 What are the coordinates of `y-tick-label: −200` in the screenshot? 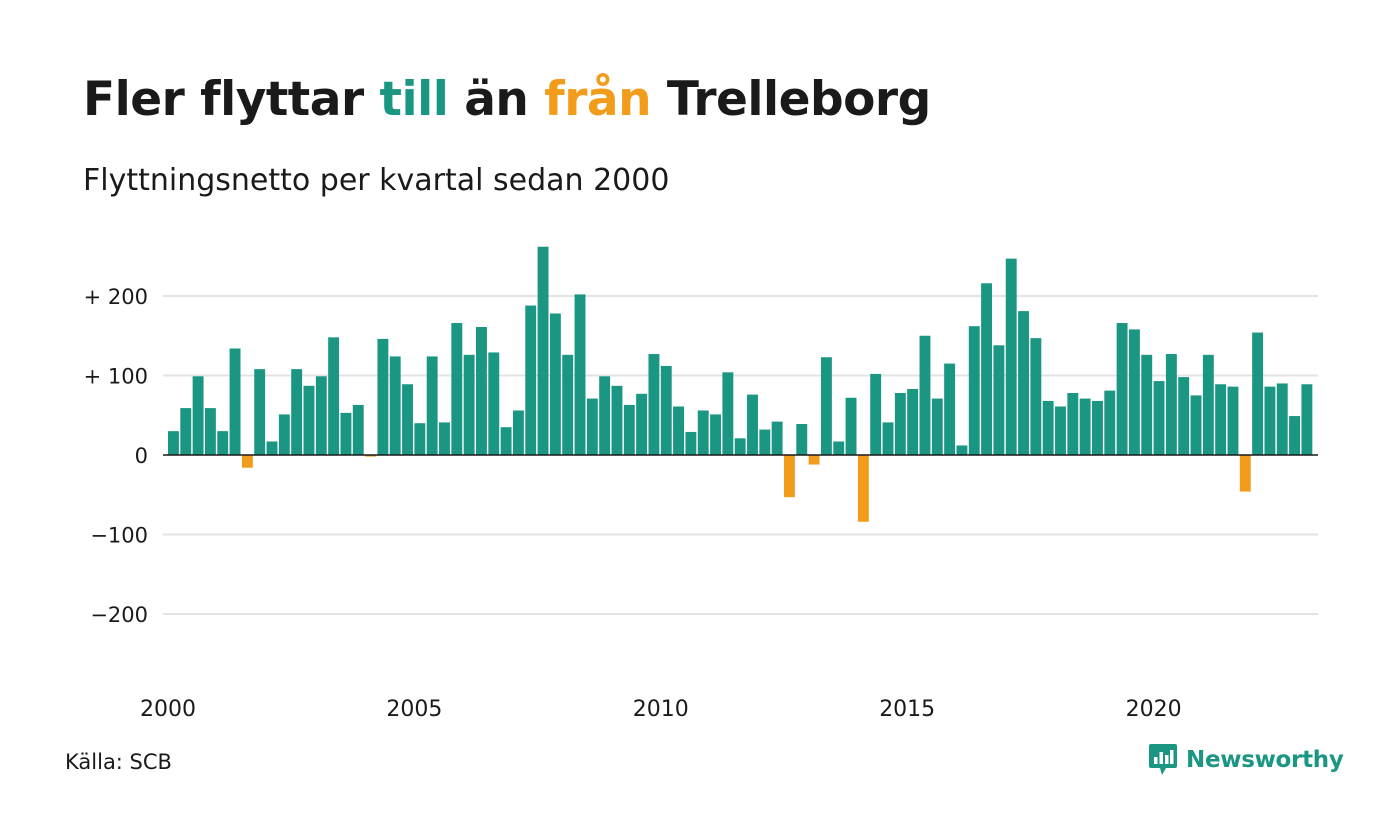 It's located at (119, 615).